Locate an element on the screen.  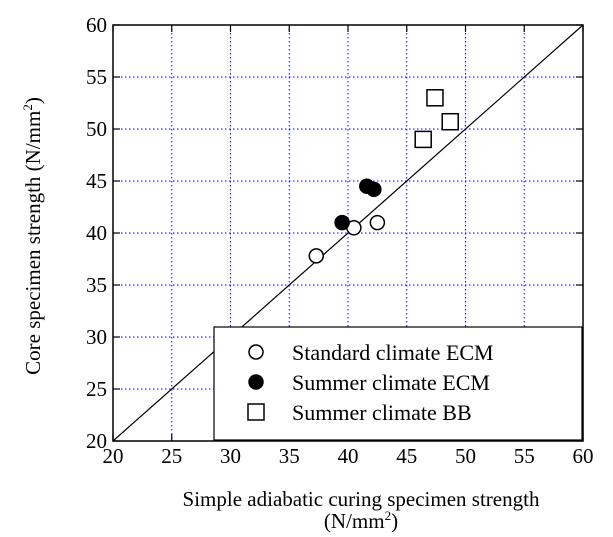
y-axis-title: Core specimen strength (N/mm2) is located at coordinates (32, 236).